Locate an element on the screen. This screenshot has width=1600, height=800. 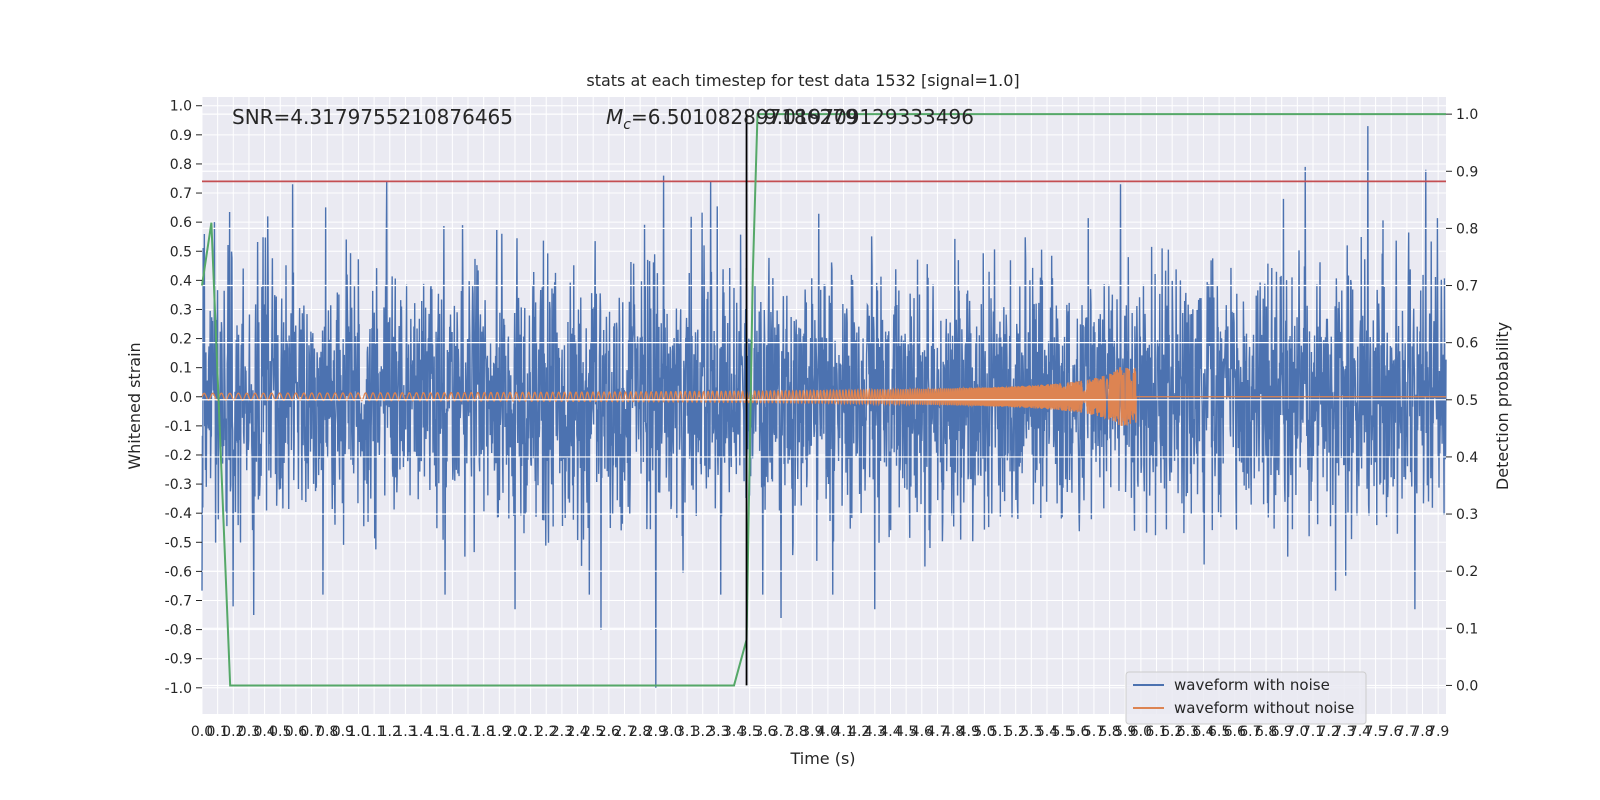
x-tick-label: 5.0 is located at coordinates (984, 732).